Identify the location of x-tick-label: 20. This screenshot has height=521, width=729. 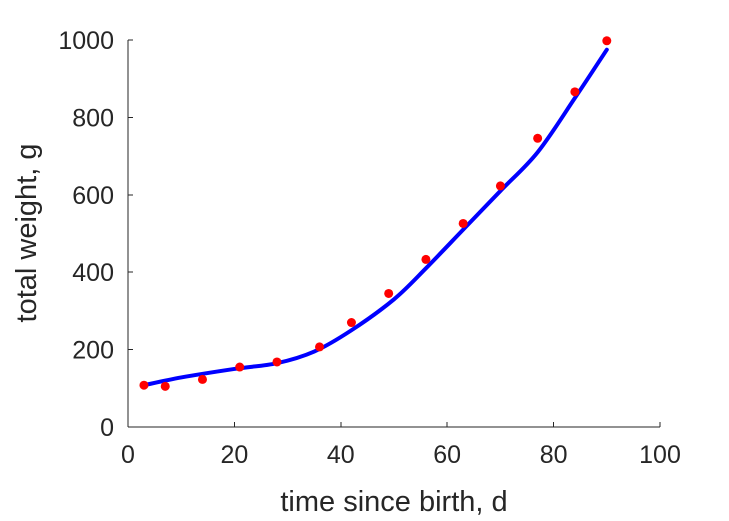
(234, 455).